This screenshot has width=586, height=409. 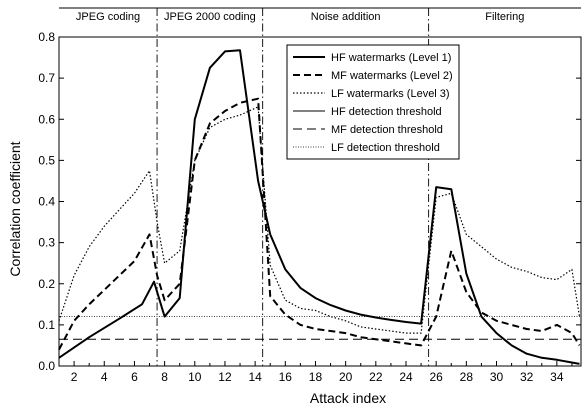 What do you see at coordinates (195, 377) in the screenshot?
I see `x-tick-label: 10` at bounding box center [195, 377].